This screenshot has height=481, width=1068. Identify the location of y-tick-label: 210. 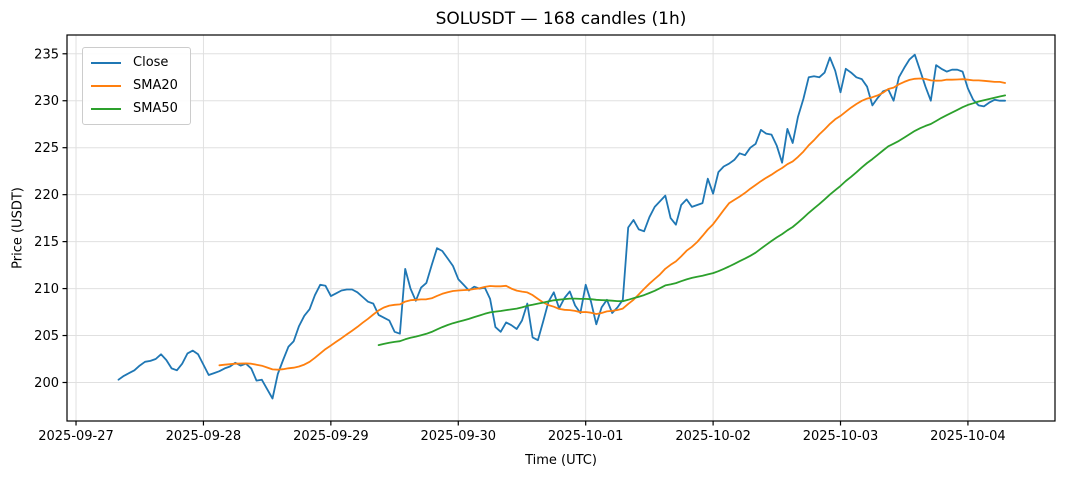
(46, 289).